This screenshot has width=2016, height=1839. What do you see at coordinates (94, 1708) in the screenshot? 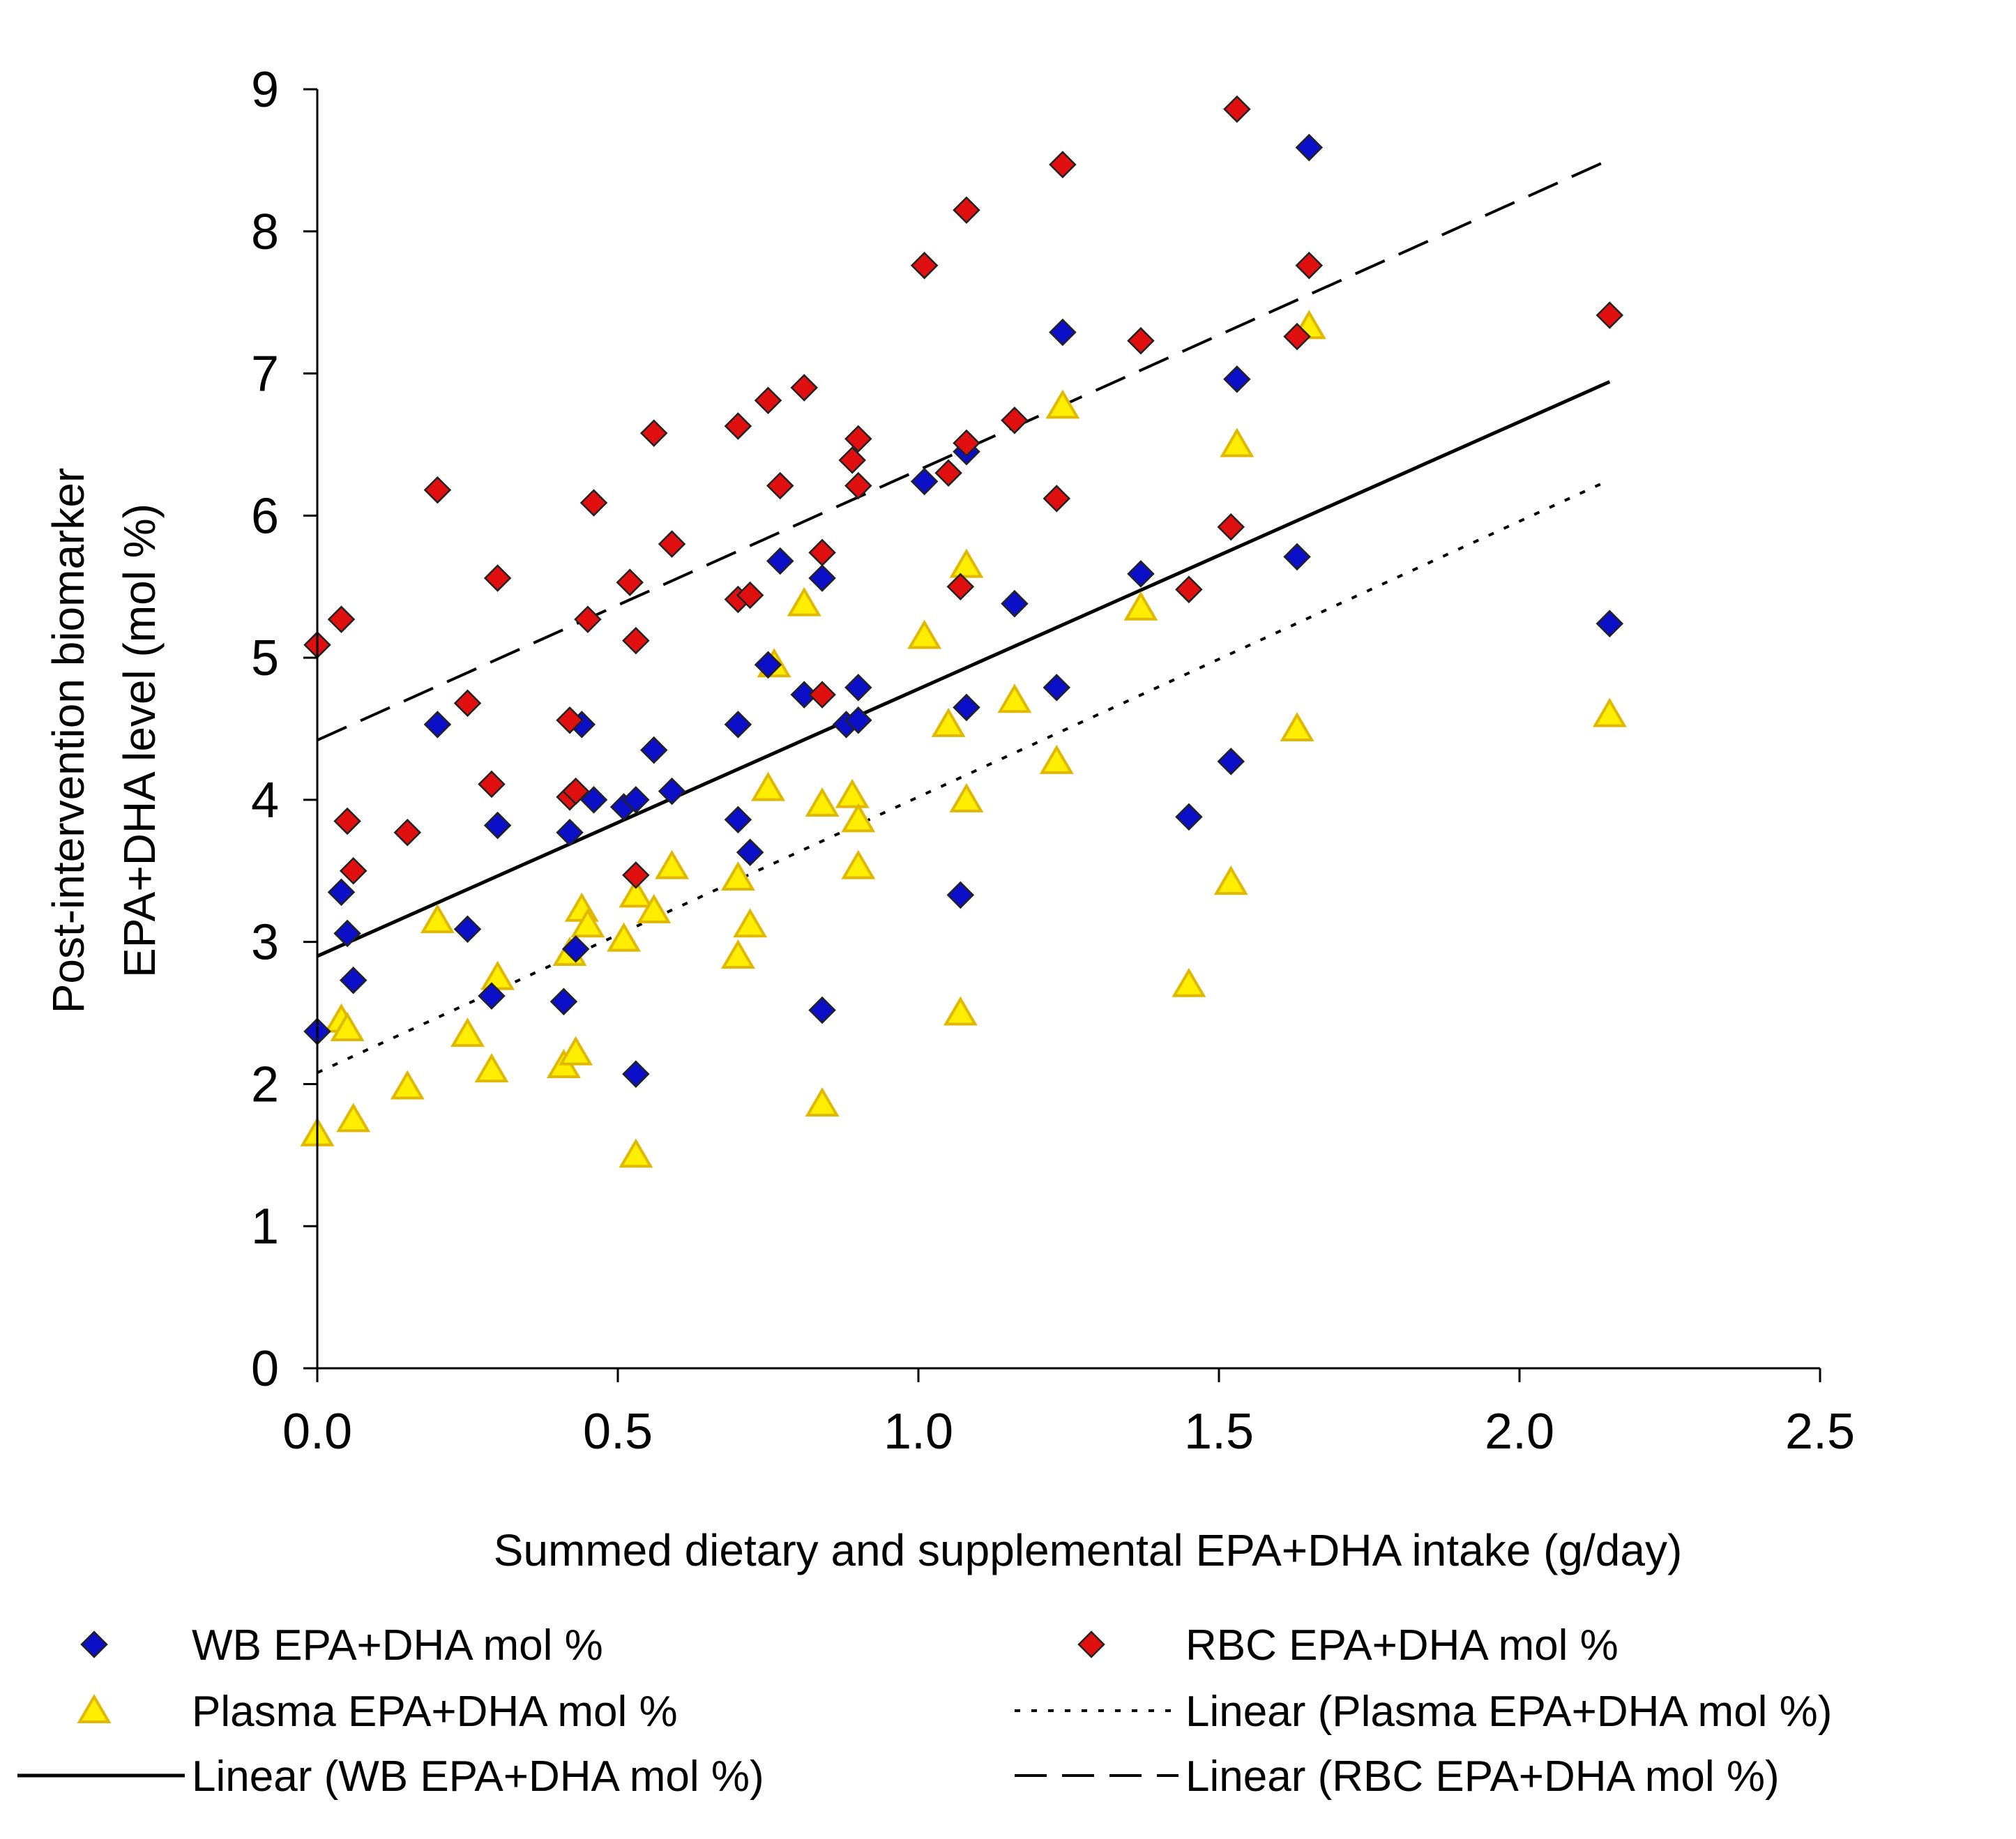
I see `legend-marker-plasma` at bounding box center [94, 1708].